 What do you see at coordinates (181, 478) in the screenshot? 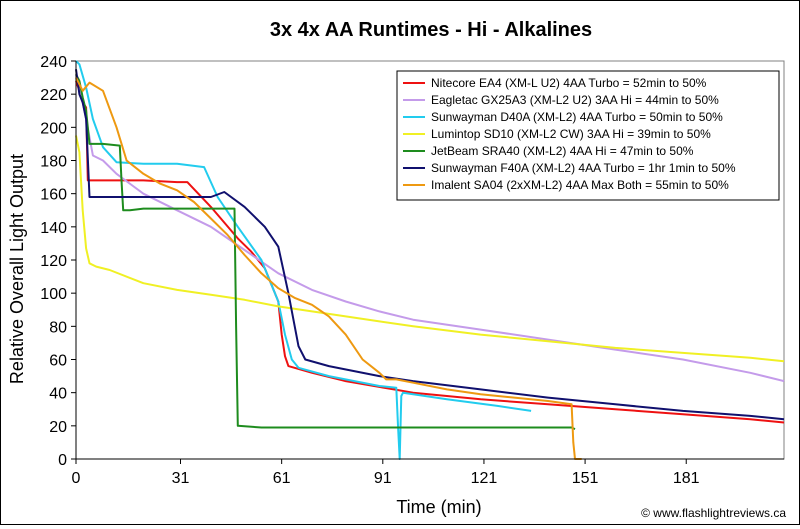
I see `x-tick-label: 31` at bounding box center [181, 478].